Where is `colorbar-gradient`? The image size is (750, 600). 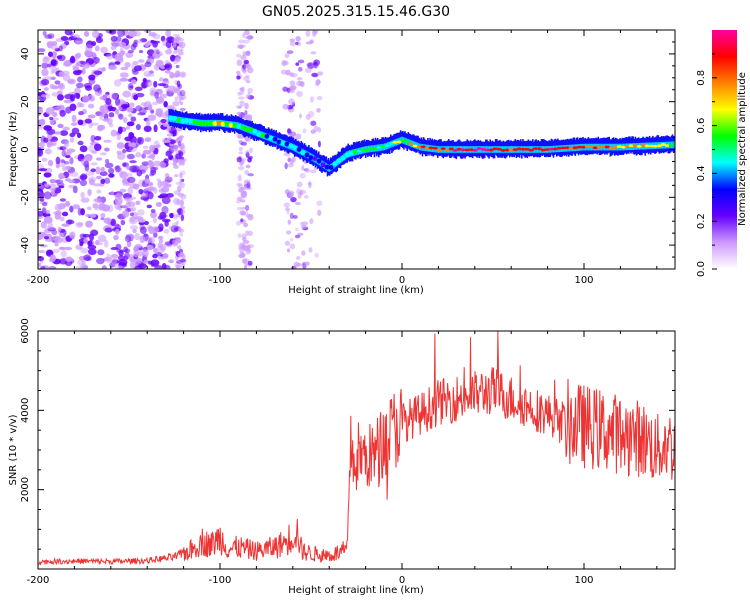
colorbar-gradient is located at coordinates (724, 149).